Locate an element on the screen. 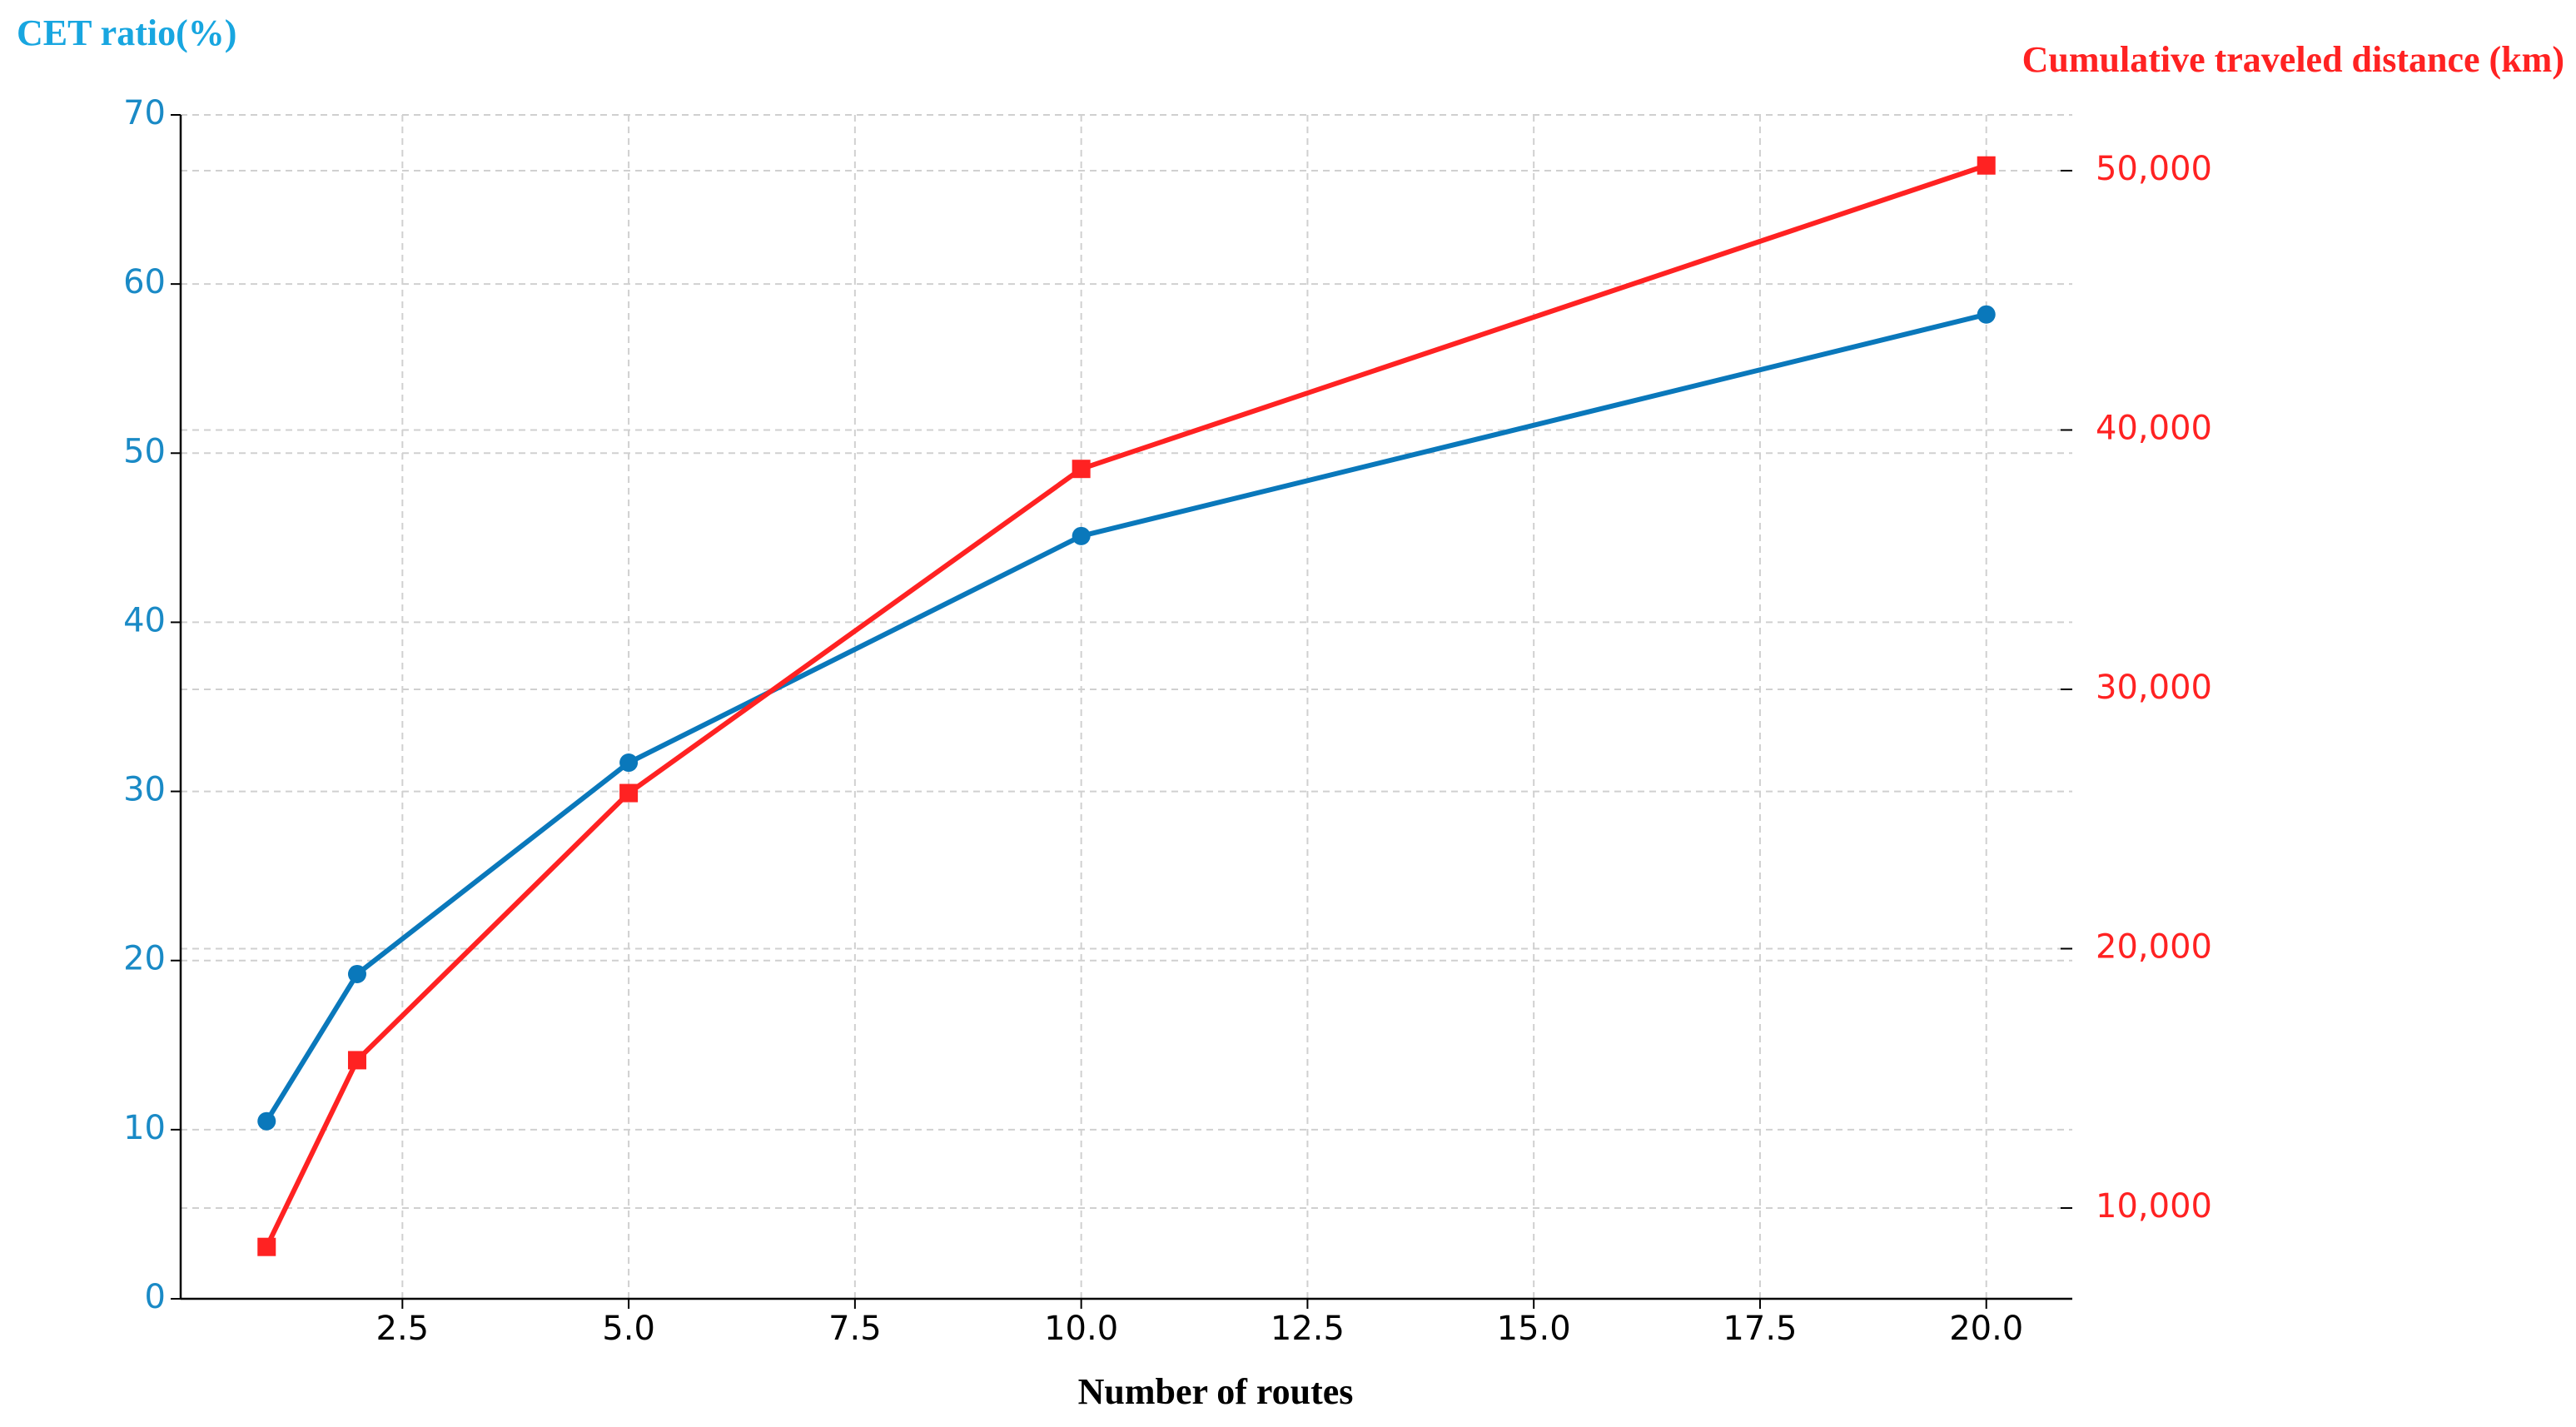 The image size is (2576, 1427). y-tick-label: 40 is located at coordinates (144, 620).